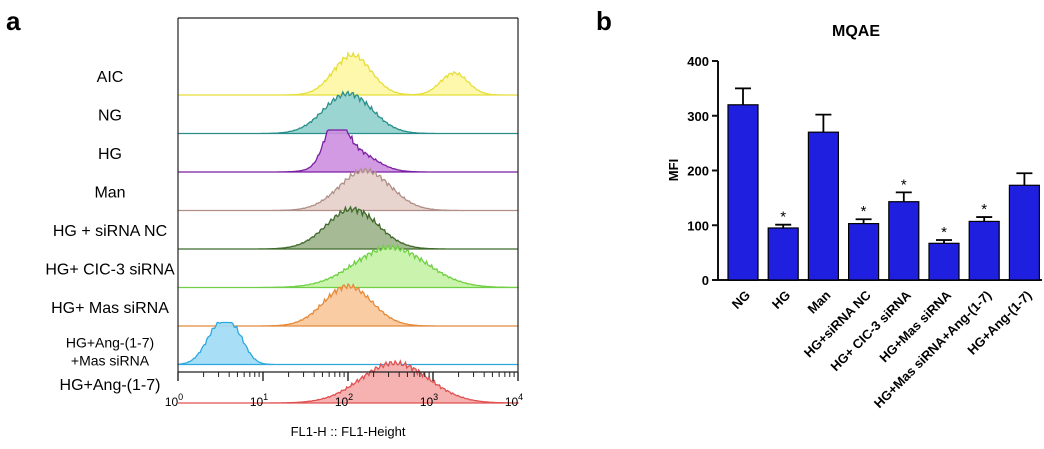 The height and width of the screenshot is (449, 1044). Describe the element at coordinates (109, 193) in the screenshot. I see `histogram-row-label: Man` at that location.